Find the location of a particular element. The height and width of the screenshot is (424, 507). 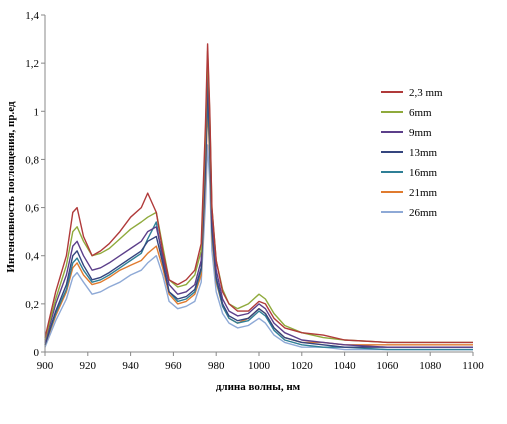

legend-label: 6mm is located at coordinates (420, 113).